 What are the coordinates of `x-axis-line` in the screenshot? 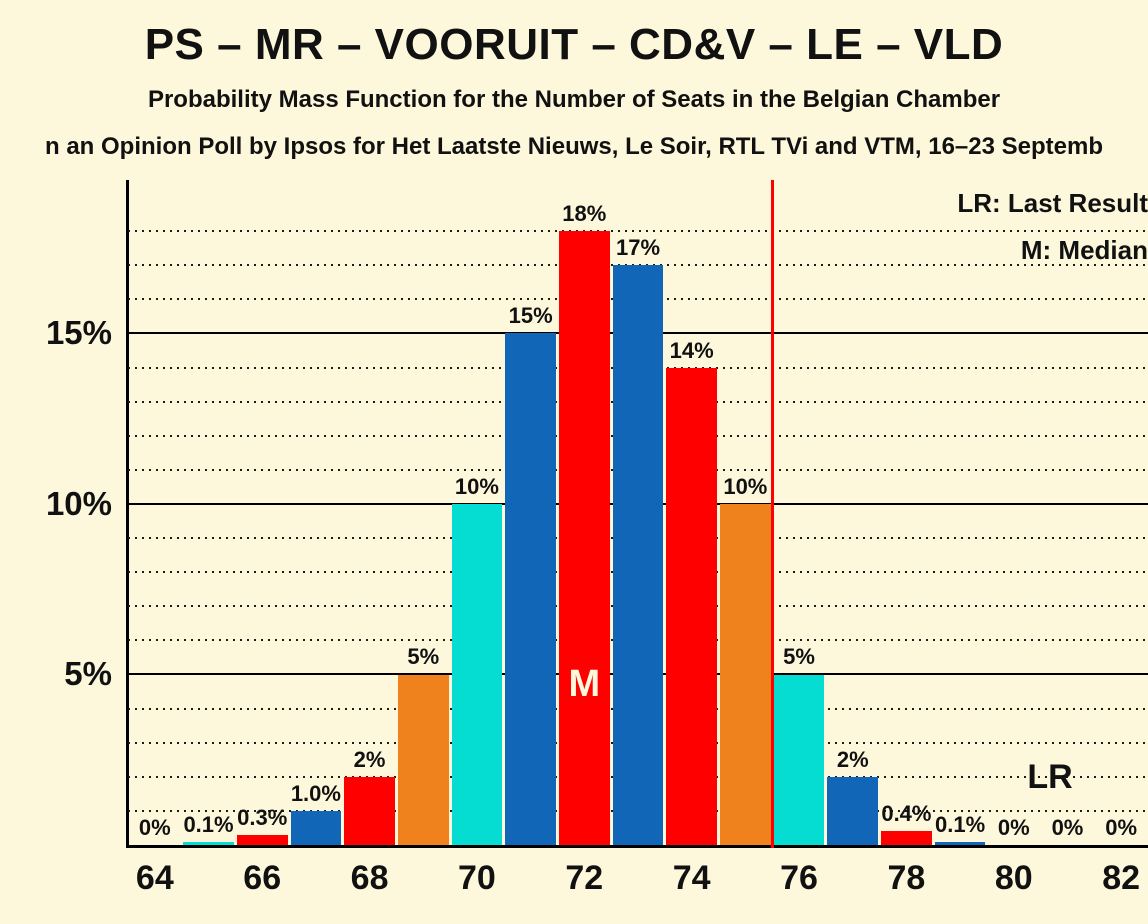 It's located at (637, 846).